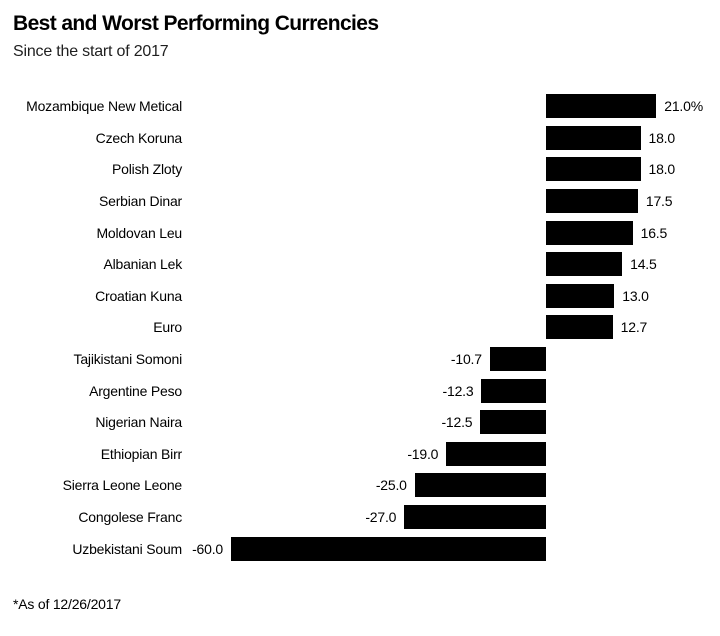 The width and height of the screenshot is (720, 636). What do you see at coordinates (127, 548) in the screenshot?
I see `category-label: Uzbekistani Soum` at bounding box center [127, 548].